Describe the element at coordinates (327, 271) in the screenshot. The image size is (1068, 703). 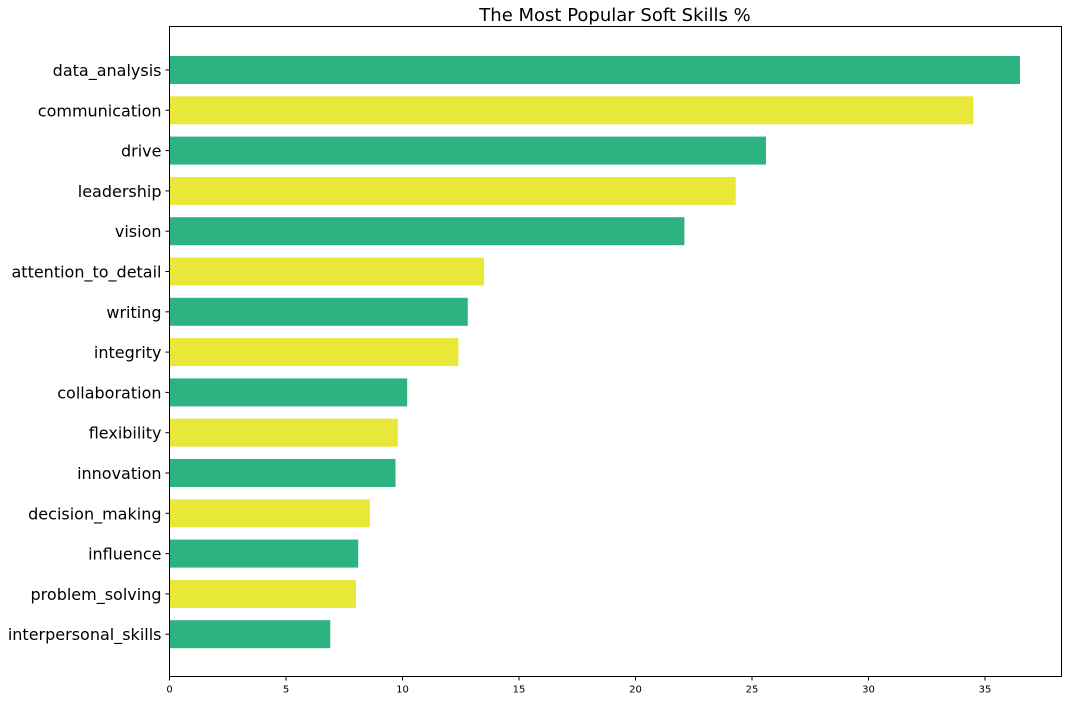
I see `bar-attention-to-detail` at that location.